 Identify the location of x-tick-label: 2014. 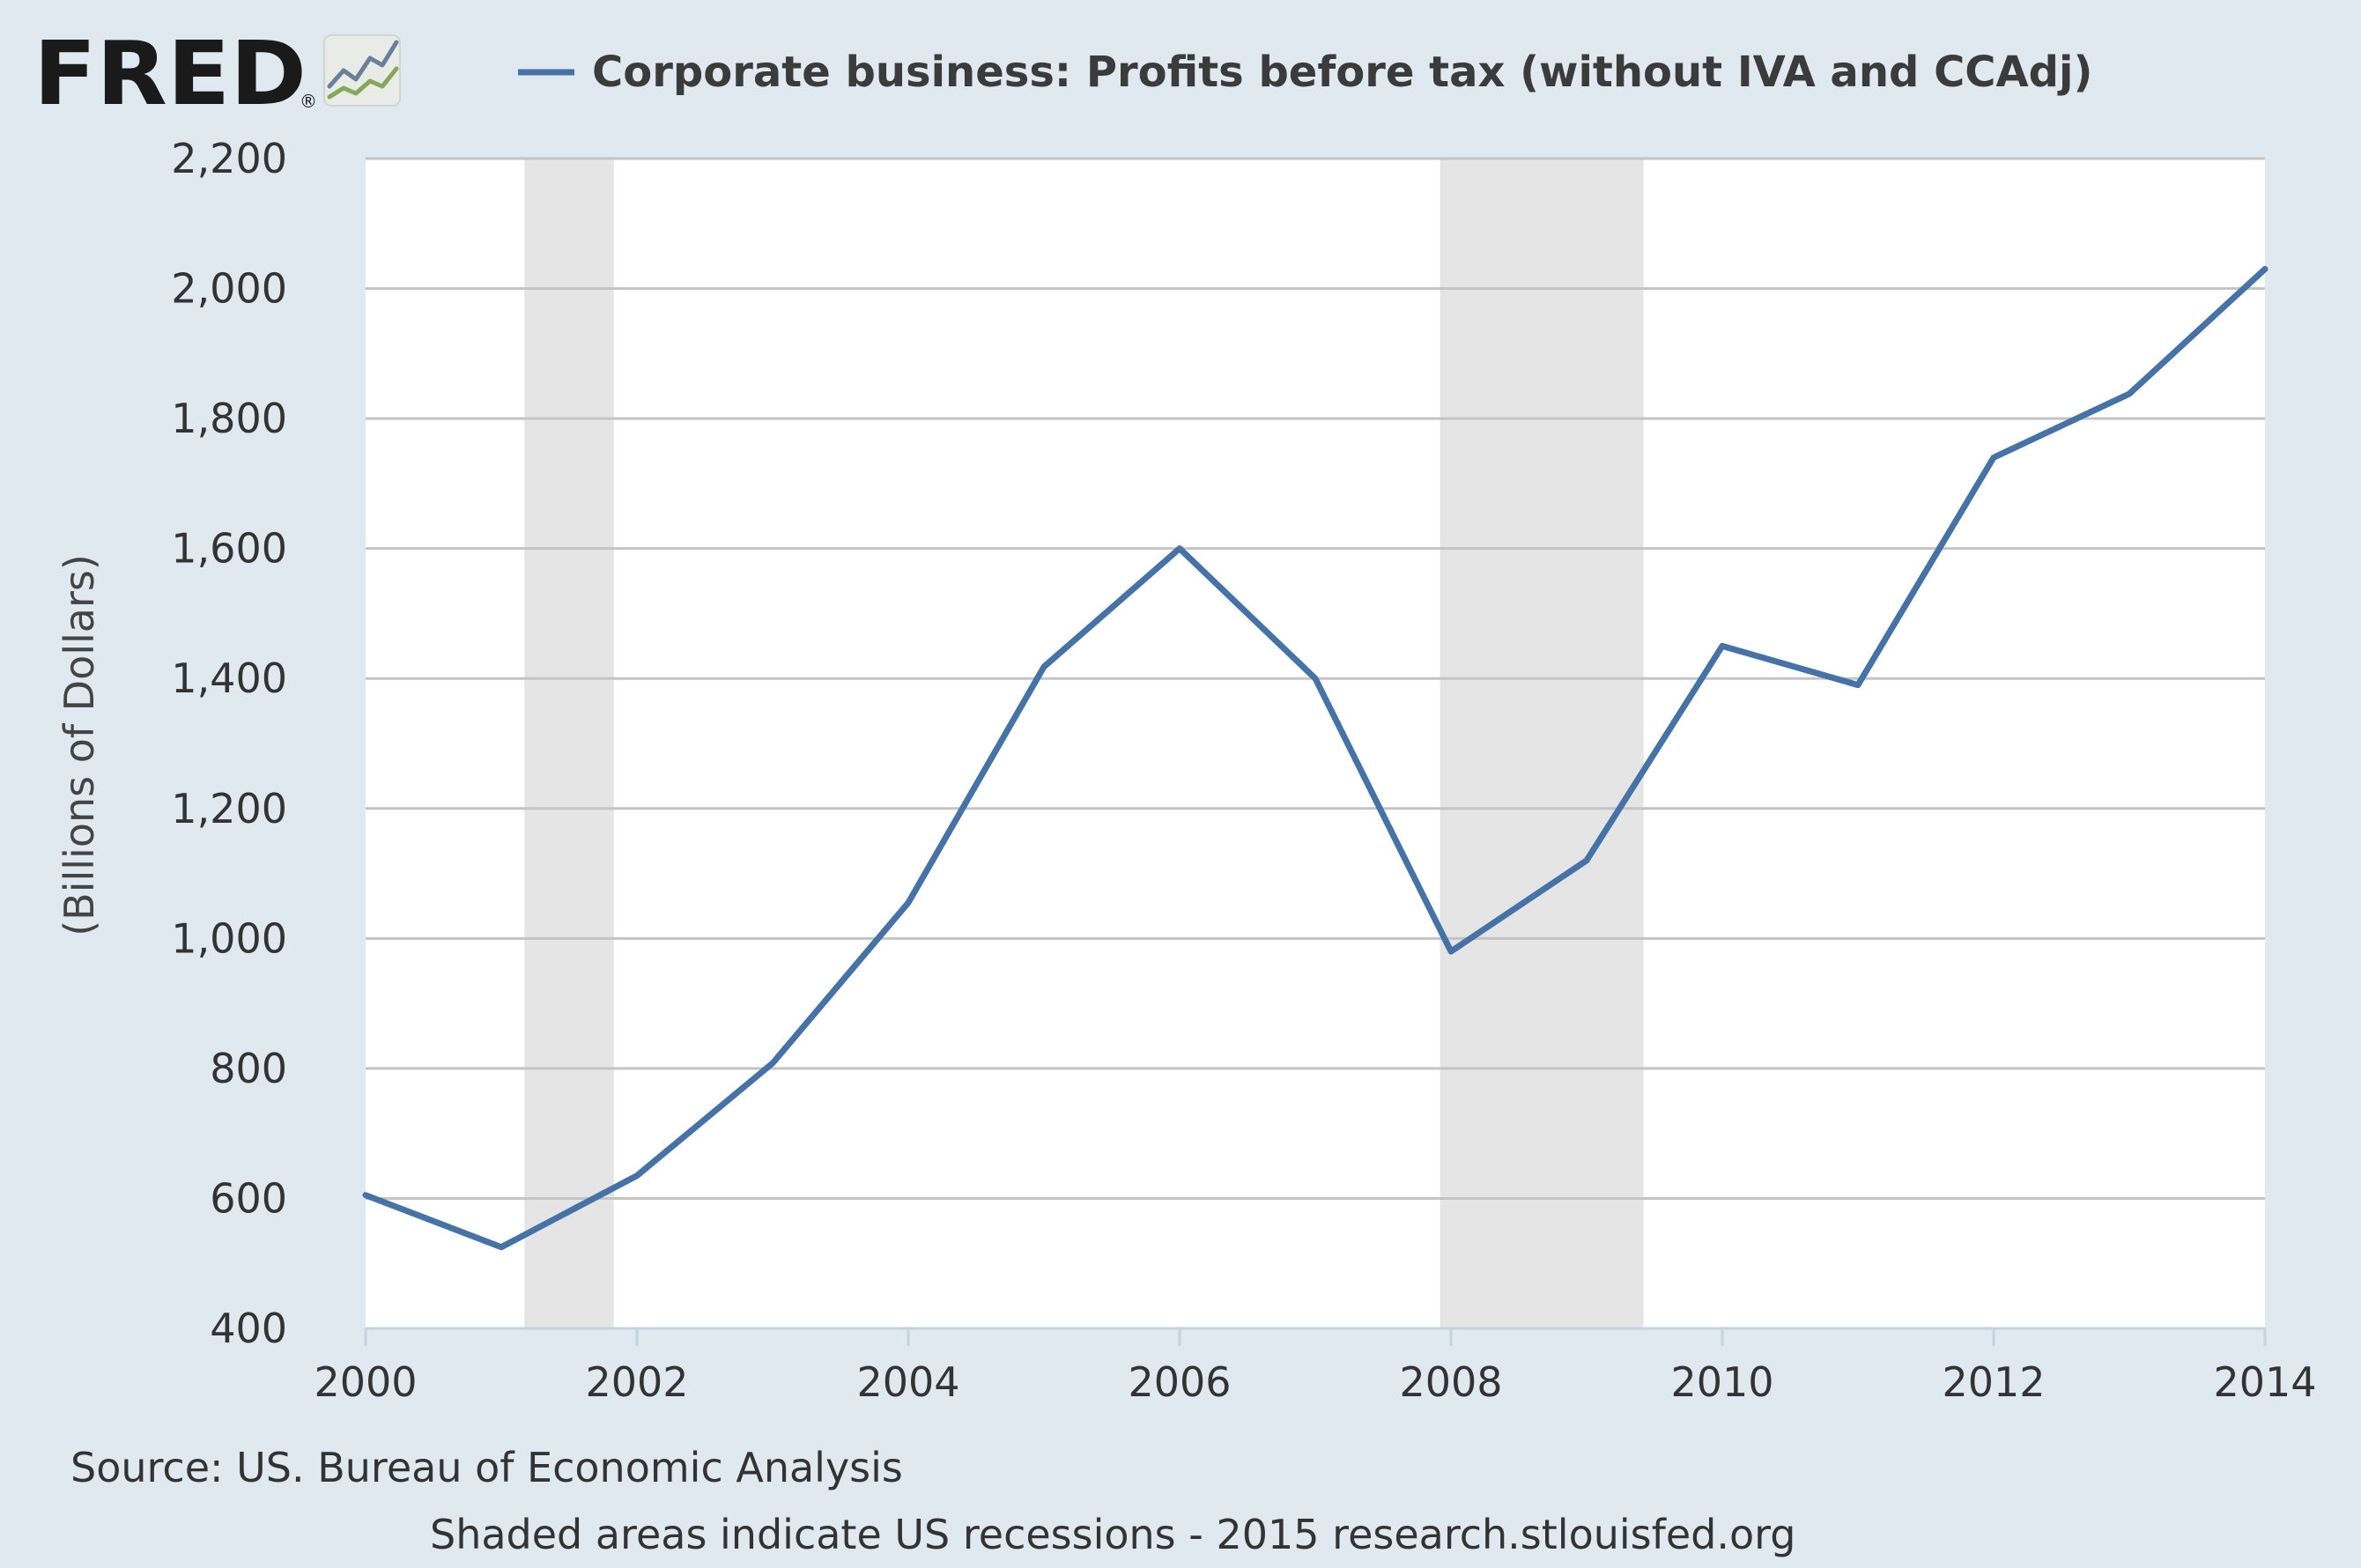
(2264, 1382).